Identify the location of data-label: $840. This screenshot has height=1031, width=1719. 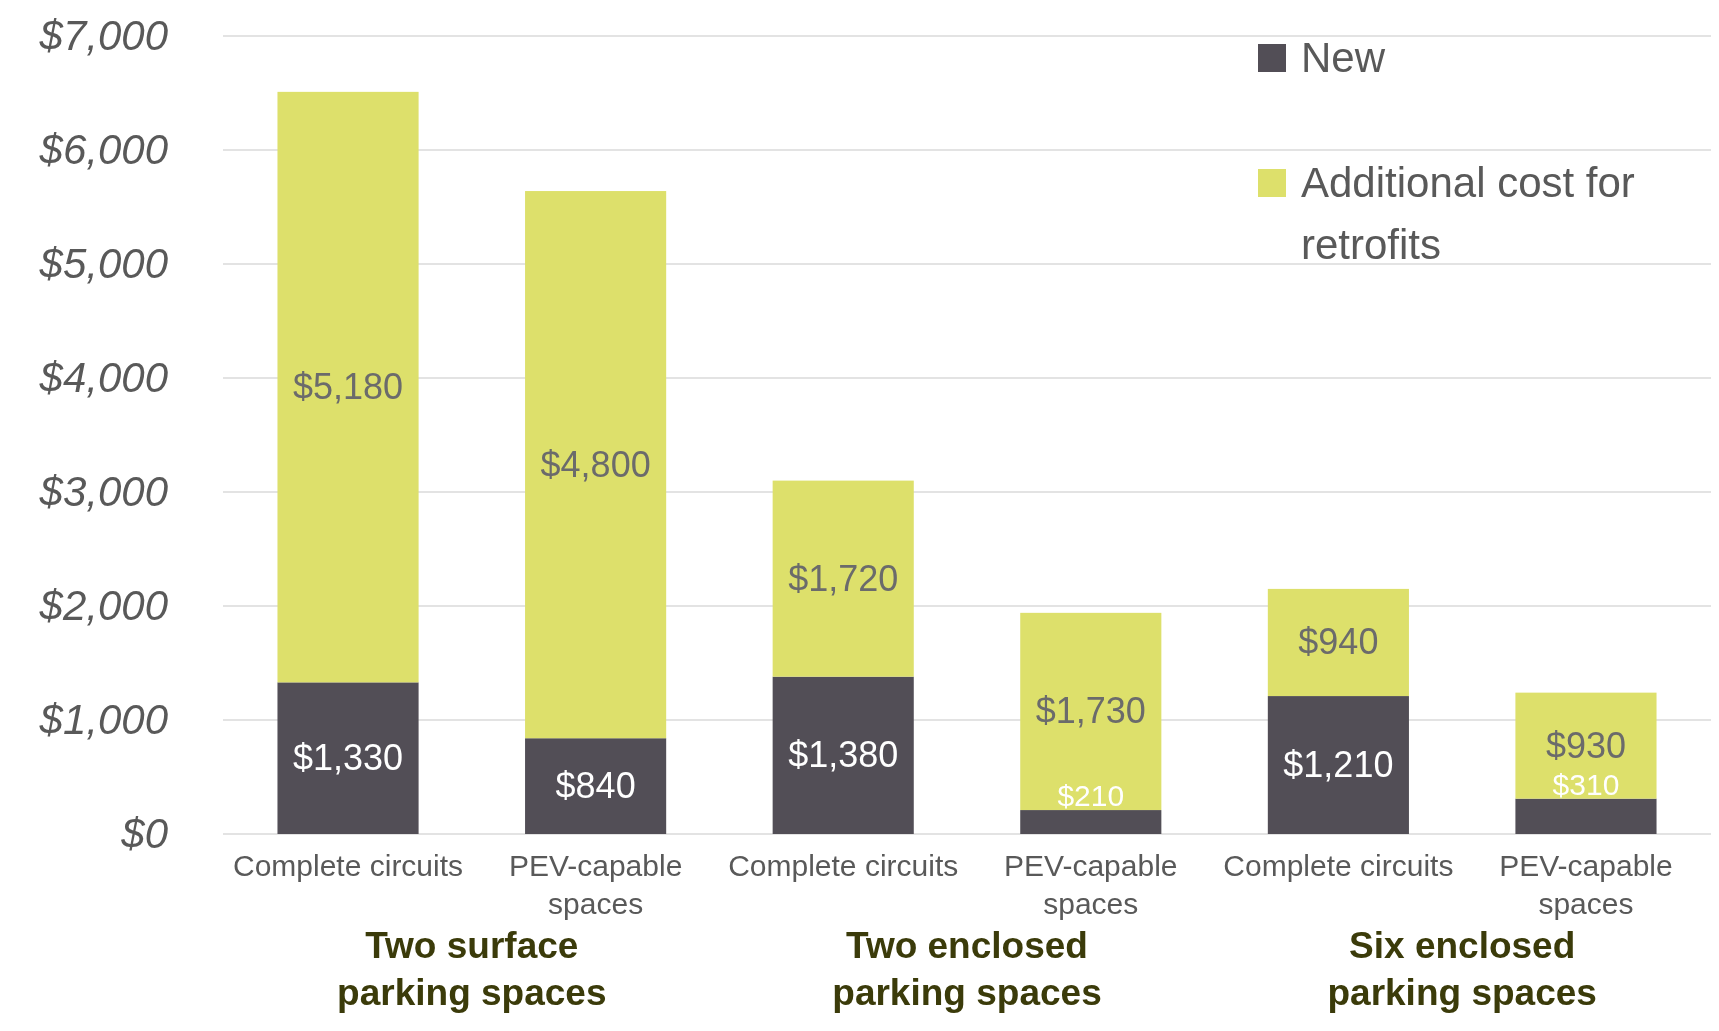
(595, 786).